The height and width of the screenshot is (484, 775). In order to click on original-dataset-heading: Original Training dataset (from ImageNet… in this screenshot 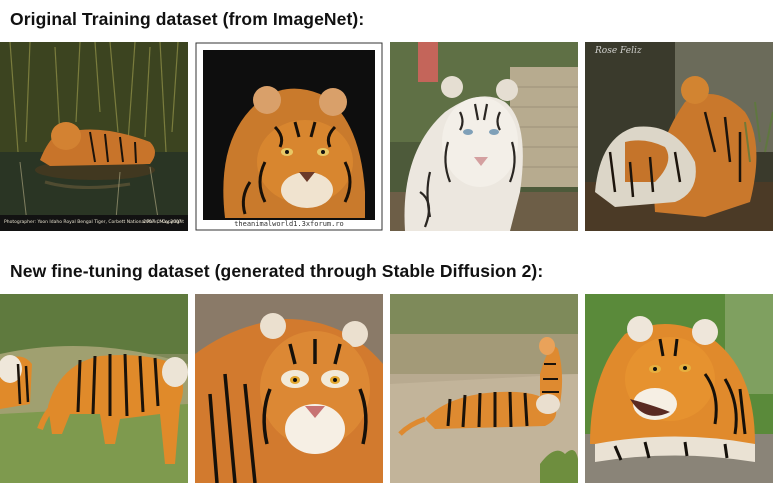, I will do `click(187, 19)`.